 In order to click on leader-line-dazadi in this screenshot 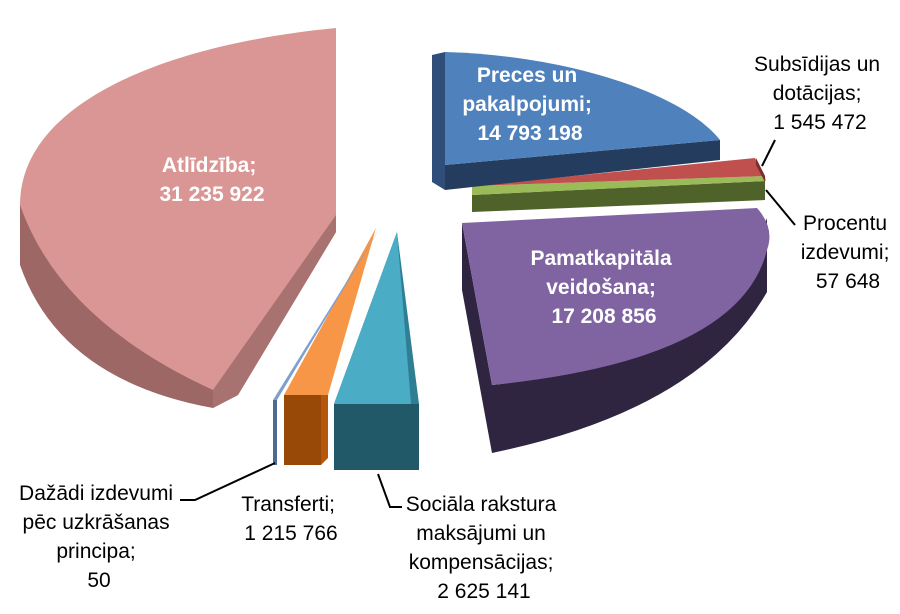, I will do `click(228, 481)`.